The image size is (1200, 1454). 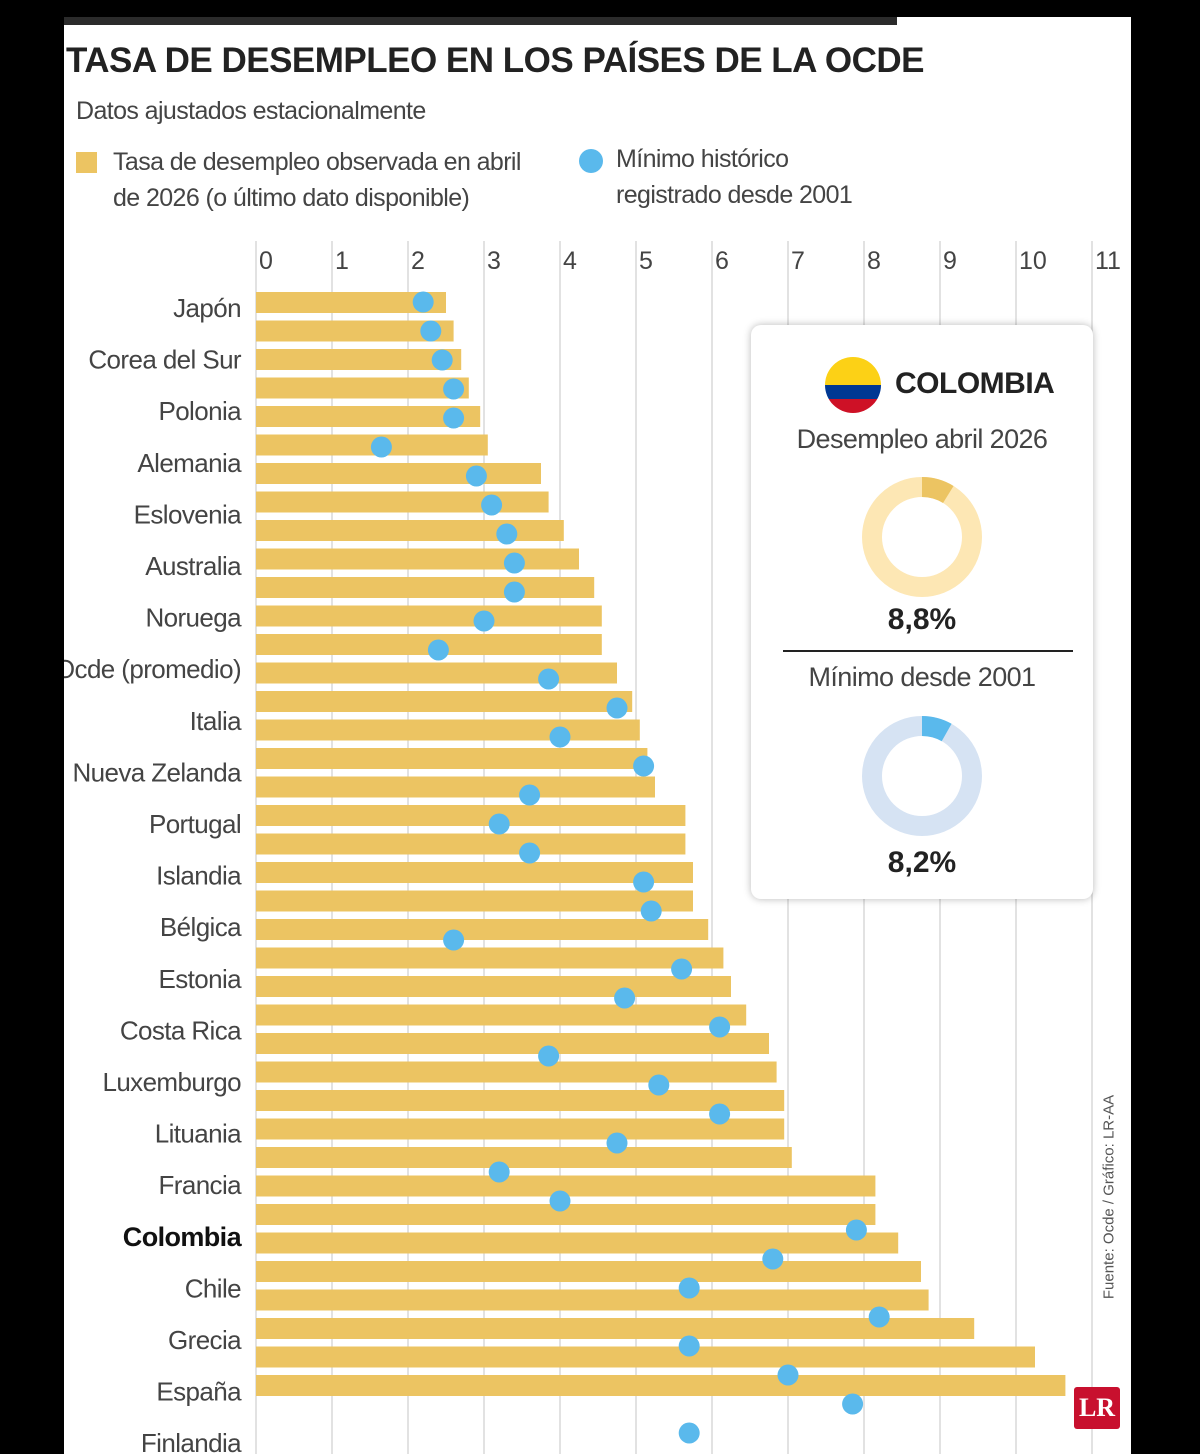 I want to click on flag-stripe-red, so click(x=853, y=406).